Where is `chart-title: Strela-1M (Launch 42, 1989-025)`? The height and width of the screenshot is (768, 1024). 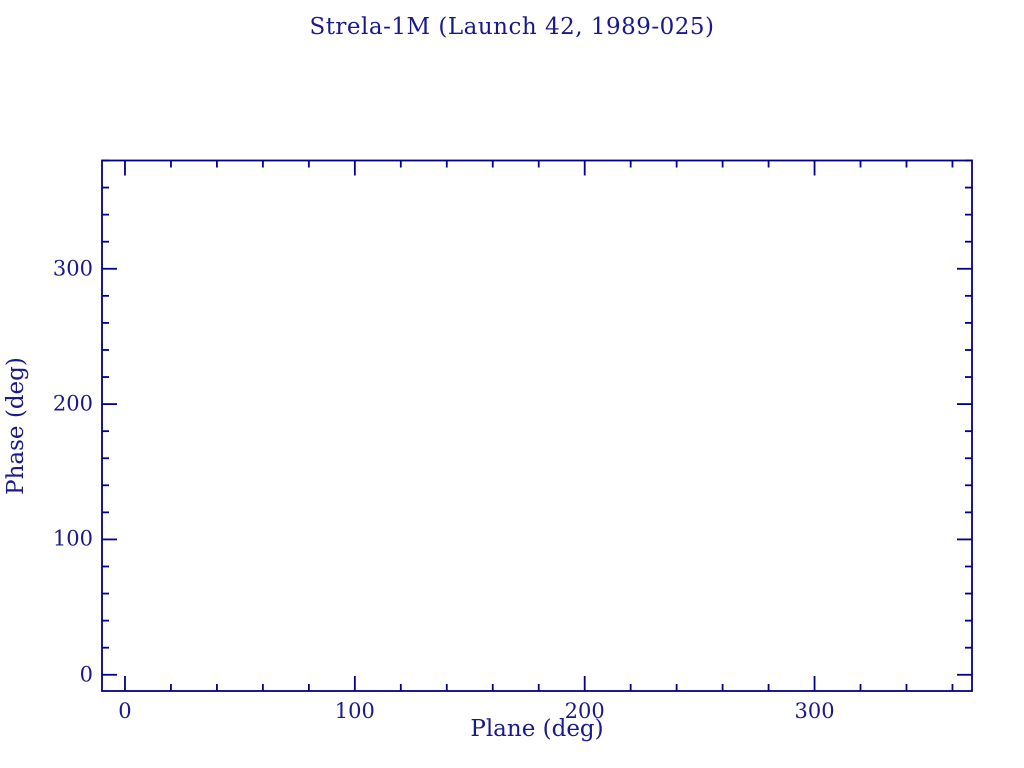
chart-title: Strela-1M (Launch 42, 1989-025) is located at coordinates (512, 27).